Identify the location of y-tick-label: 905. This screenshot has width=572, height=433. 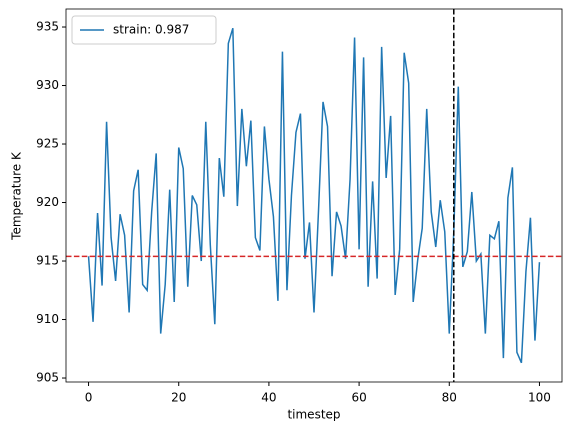
(47, 378).